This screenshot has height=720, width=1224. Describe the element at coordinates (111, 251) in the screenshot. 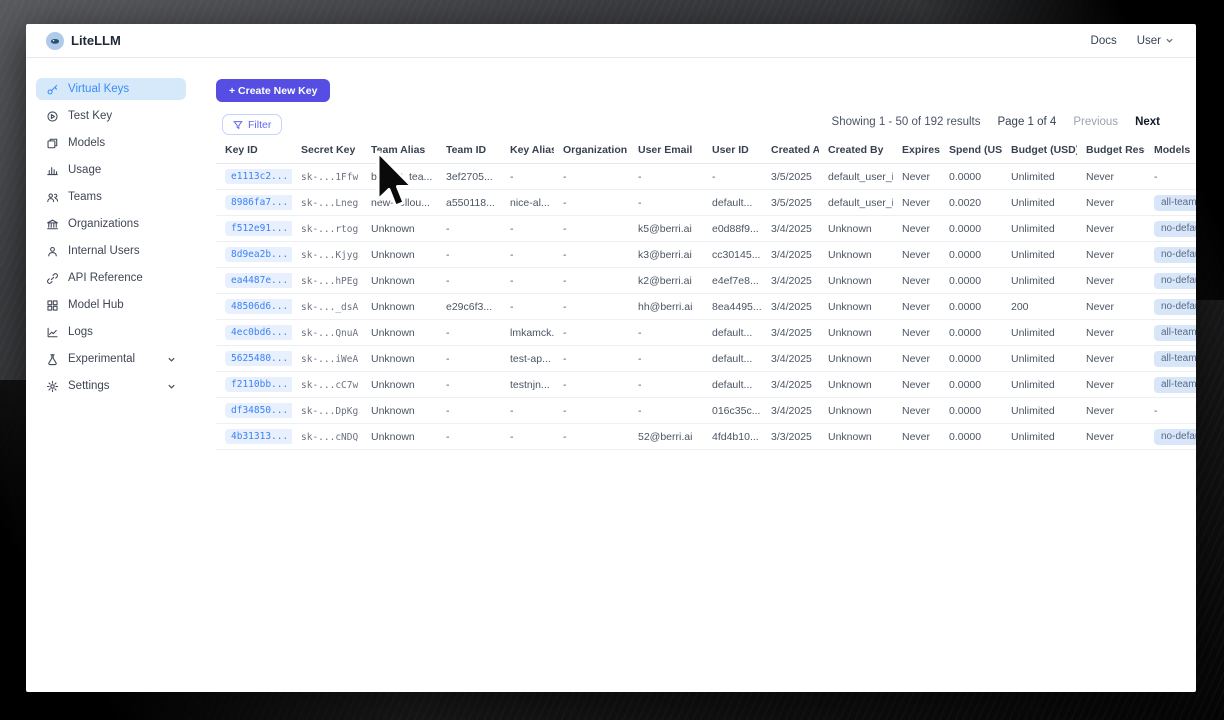

I see `sidebar-item-internal-users: Internal Users` at that location.